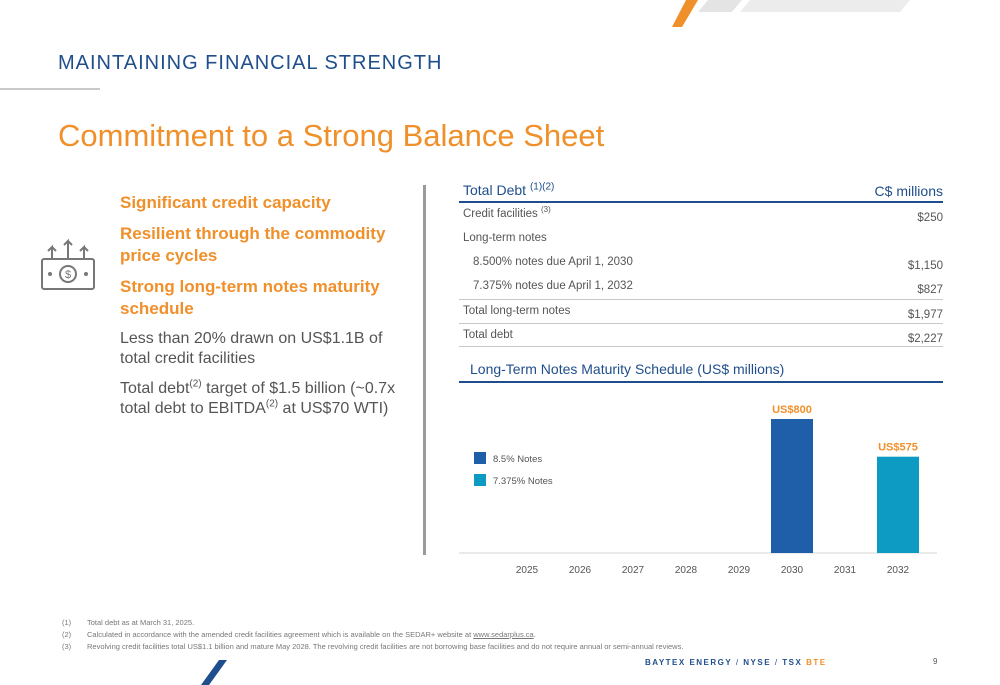  Describe the element at coordinates (792, 570) in the screenshot. I see `x-tick-label: 2030` at that location.